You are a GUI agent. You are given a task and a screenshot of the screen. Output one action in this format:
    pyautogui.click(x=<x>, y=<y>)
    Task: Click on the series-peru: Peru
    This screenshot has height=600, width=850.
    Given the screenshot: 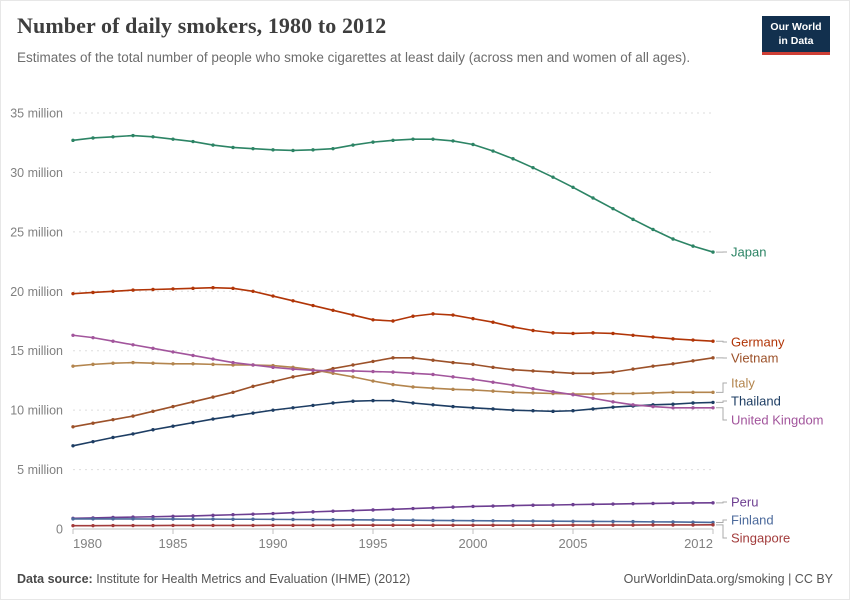 What is the action you would take?
    pyautogui.click(x=414, y=508)
    